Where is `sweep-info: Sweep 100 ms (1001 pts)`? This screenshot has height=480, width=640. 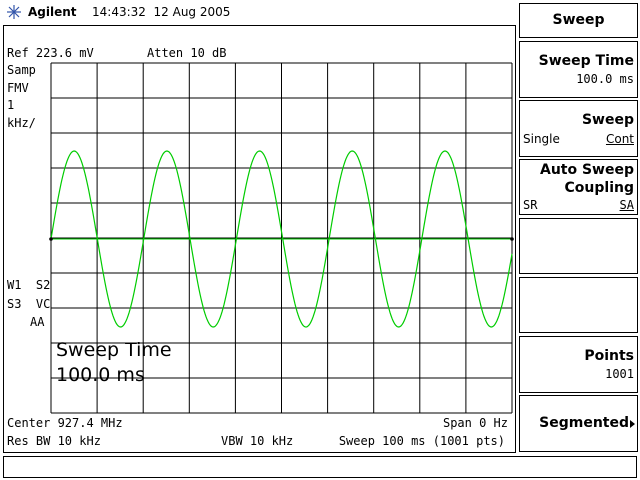
sweep-info: Sweep 100 ms (1001 pts) is located at coordinates (421, 441).